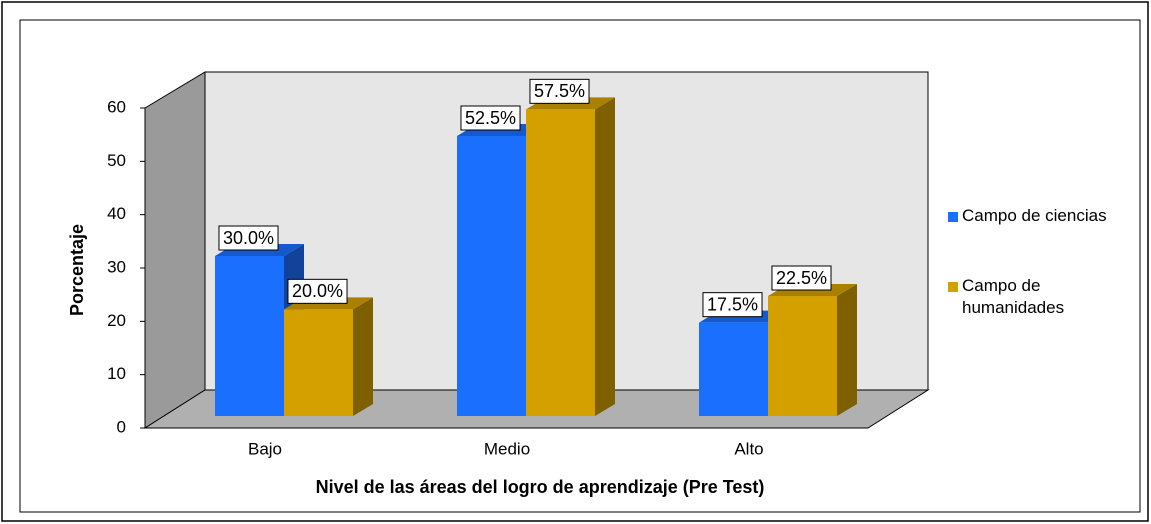 The width and height of the screenshot is (1151, 524). What do you see at coordinates (265, 448) in the screenshot?
I see `x-tick-label: Bajo` at bounding box center [265, 448].